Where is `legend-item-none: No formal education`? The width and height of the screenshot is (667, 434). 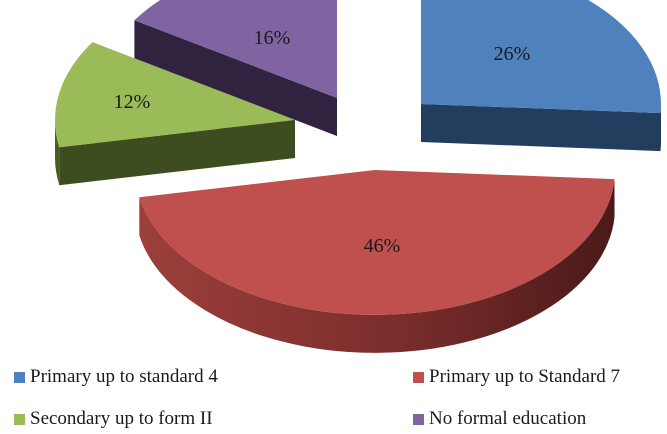 legend-item-none: No formal education is located at coordinates (499, 419).